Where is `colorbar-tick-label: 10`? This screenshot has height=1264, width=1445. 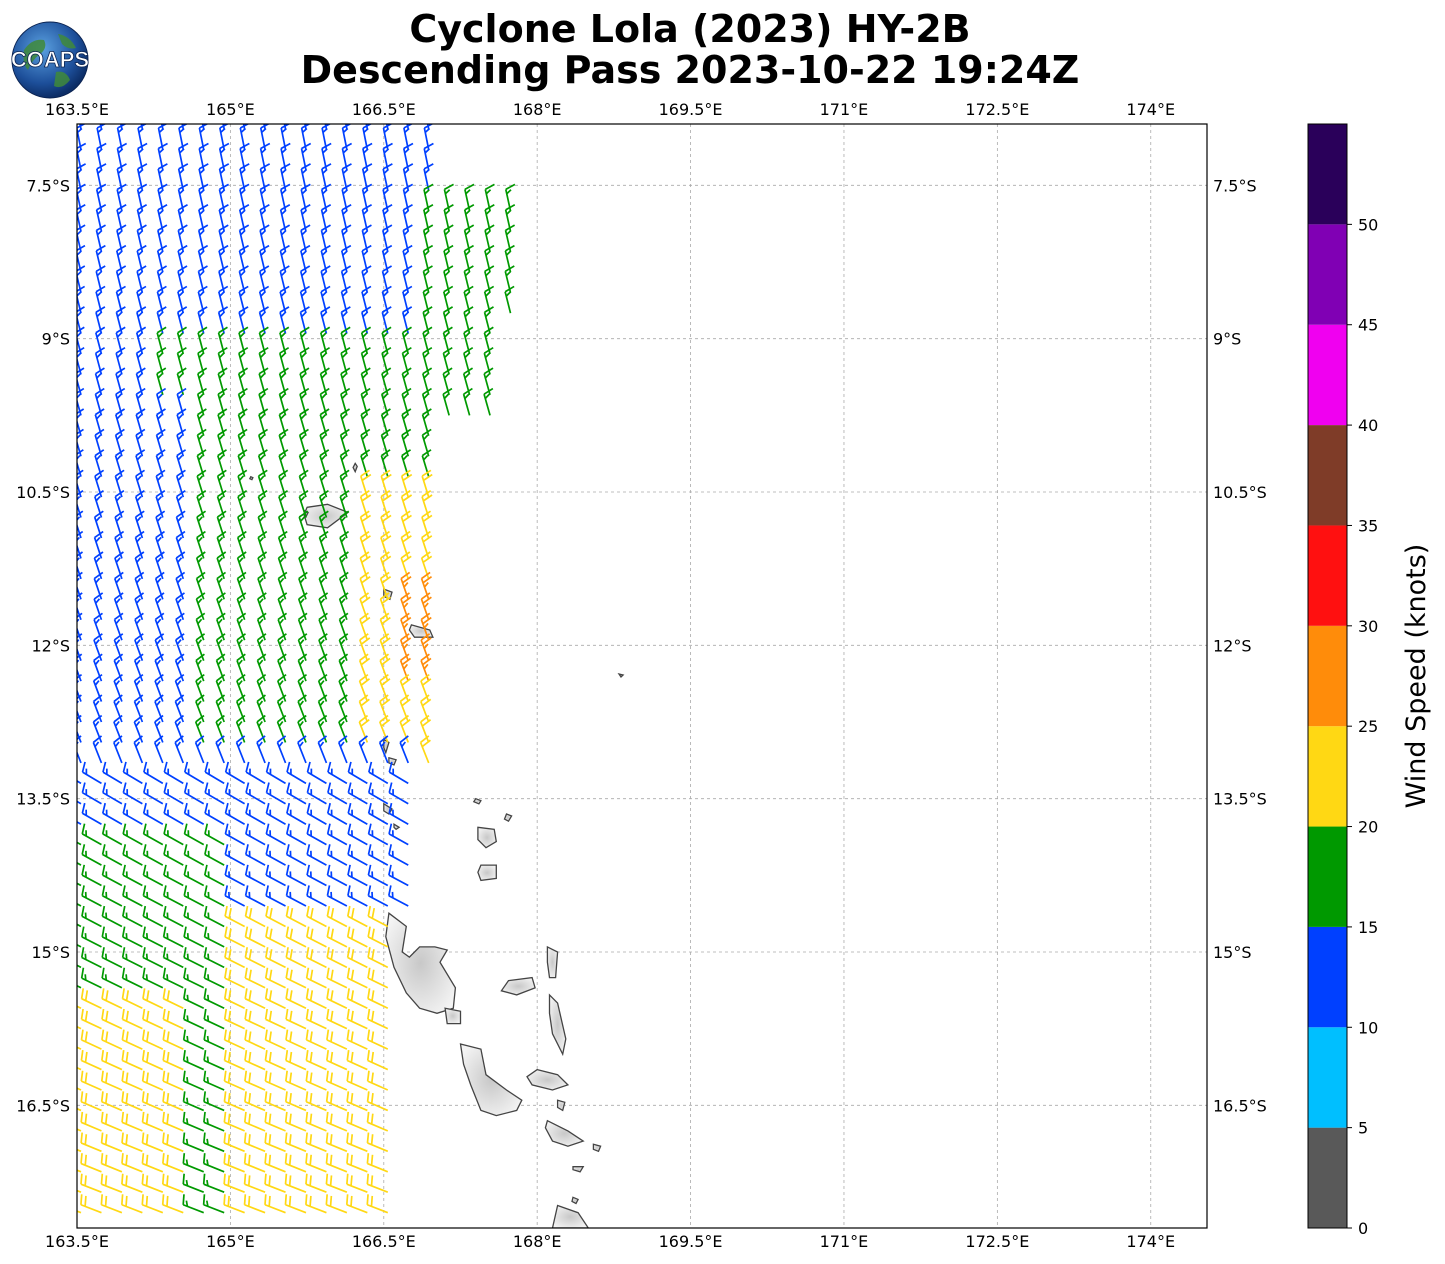 colorbar-tick-label: 10 is located at coordinates (1368, 1027).